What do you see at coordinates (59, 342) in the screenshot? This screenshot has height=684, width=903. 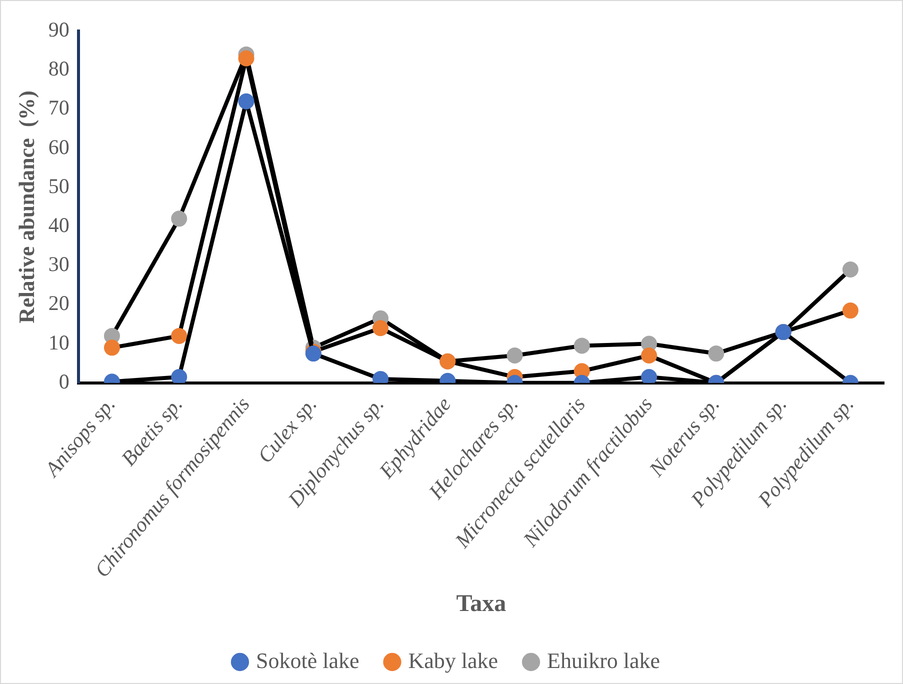 I see `y-tick-label: 10` at bounding box center [59, 342].